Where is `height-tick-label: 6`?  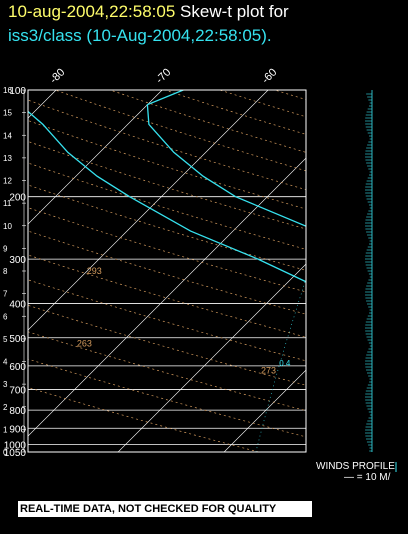
height-tick-label: 6 is located at coordinates (5, 316).